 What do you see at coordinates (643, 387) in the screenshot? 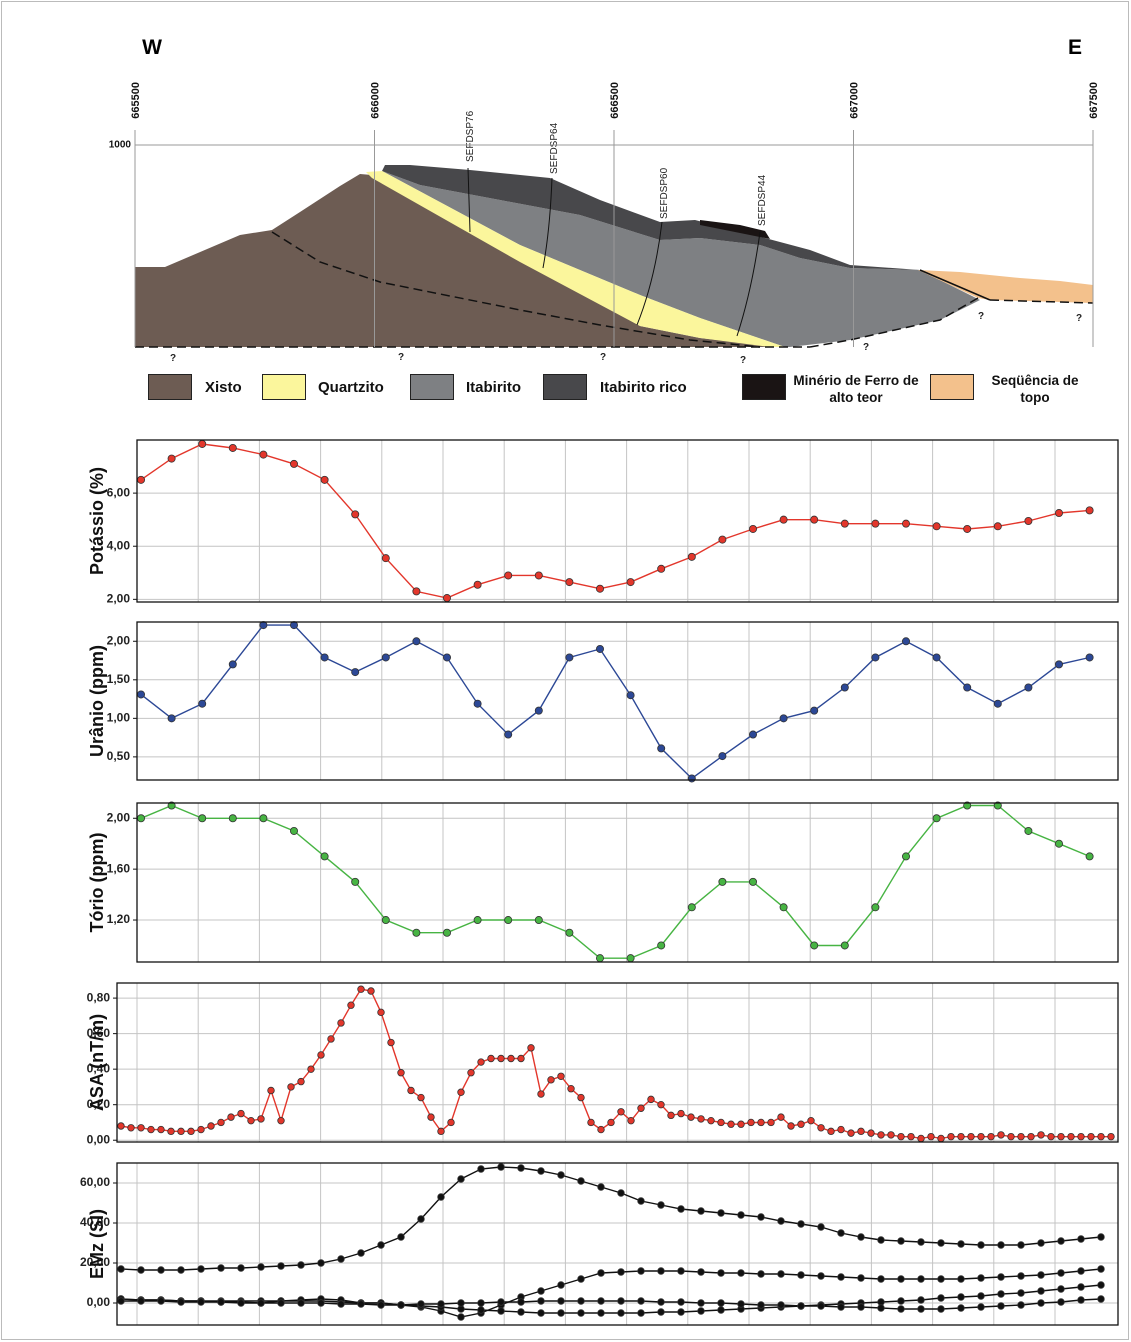
I see `legend-label: Itabirito rico` at bounding box center [643, 387].